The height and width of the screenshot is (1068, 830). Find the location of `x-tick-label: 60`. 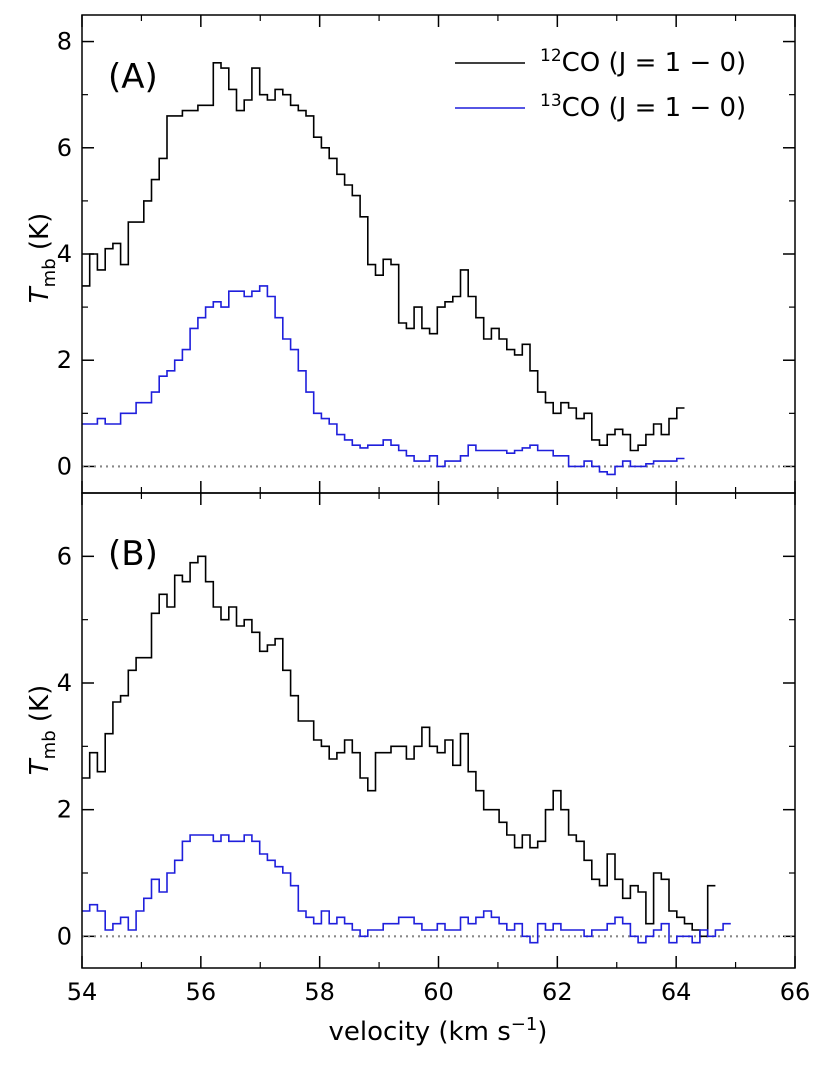

x-tick-label: 60 is located at coordinates (438, 992).